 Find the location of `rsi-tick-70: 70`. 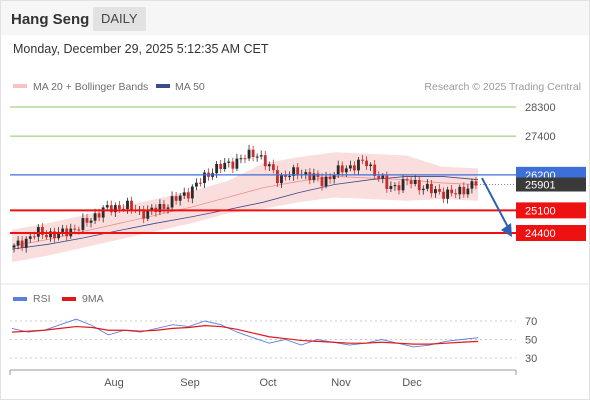

rsi-tick-70: 70 is located at coordinates (531, 322).